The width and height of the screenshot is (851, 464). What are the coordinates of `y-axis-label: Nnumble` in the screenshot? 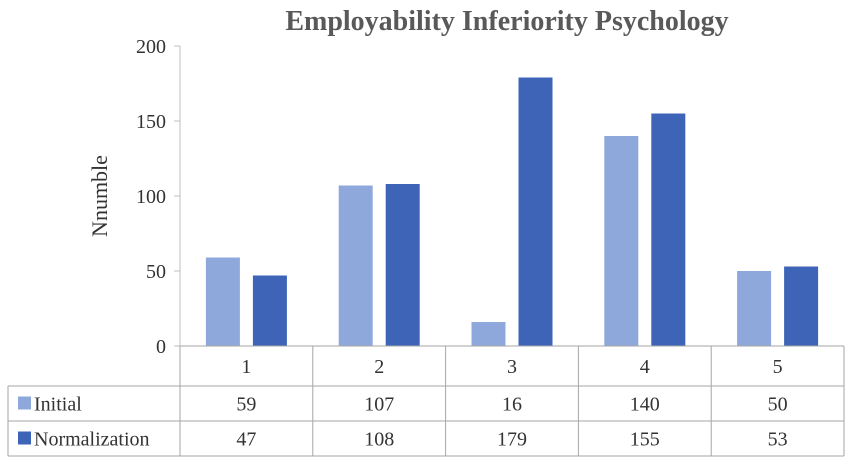 It's located at (99, 196).